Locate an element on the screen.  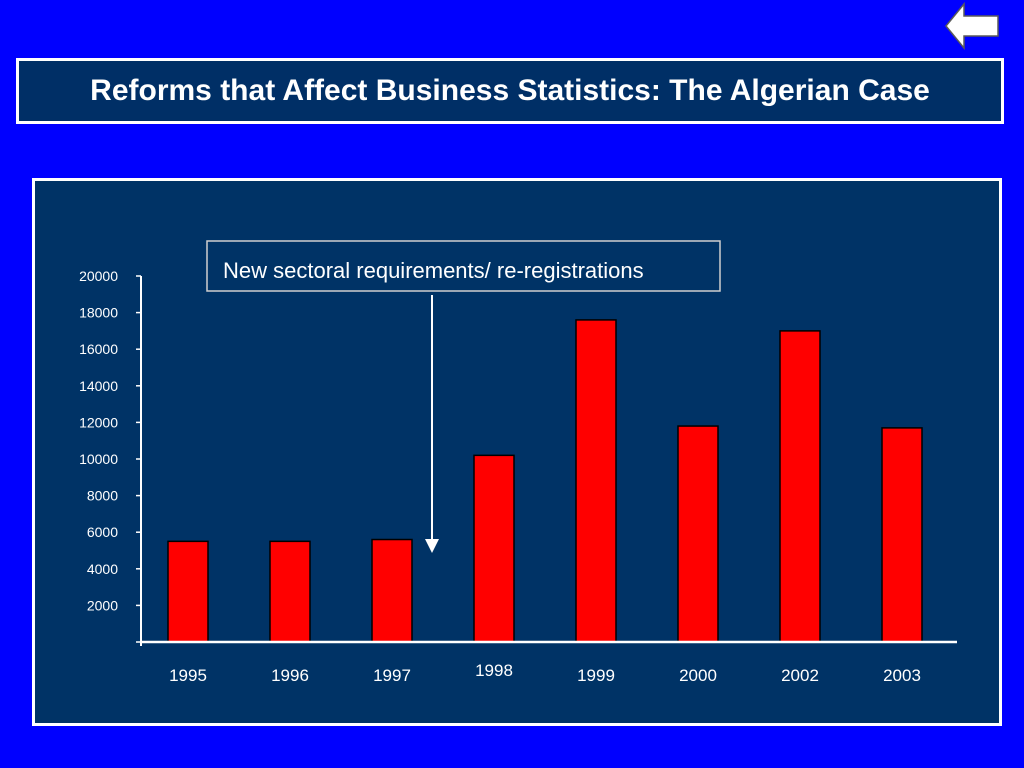
y-tick-label: 20000 is located at coordinates (98, 276).